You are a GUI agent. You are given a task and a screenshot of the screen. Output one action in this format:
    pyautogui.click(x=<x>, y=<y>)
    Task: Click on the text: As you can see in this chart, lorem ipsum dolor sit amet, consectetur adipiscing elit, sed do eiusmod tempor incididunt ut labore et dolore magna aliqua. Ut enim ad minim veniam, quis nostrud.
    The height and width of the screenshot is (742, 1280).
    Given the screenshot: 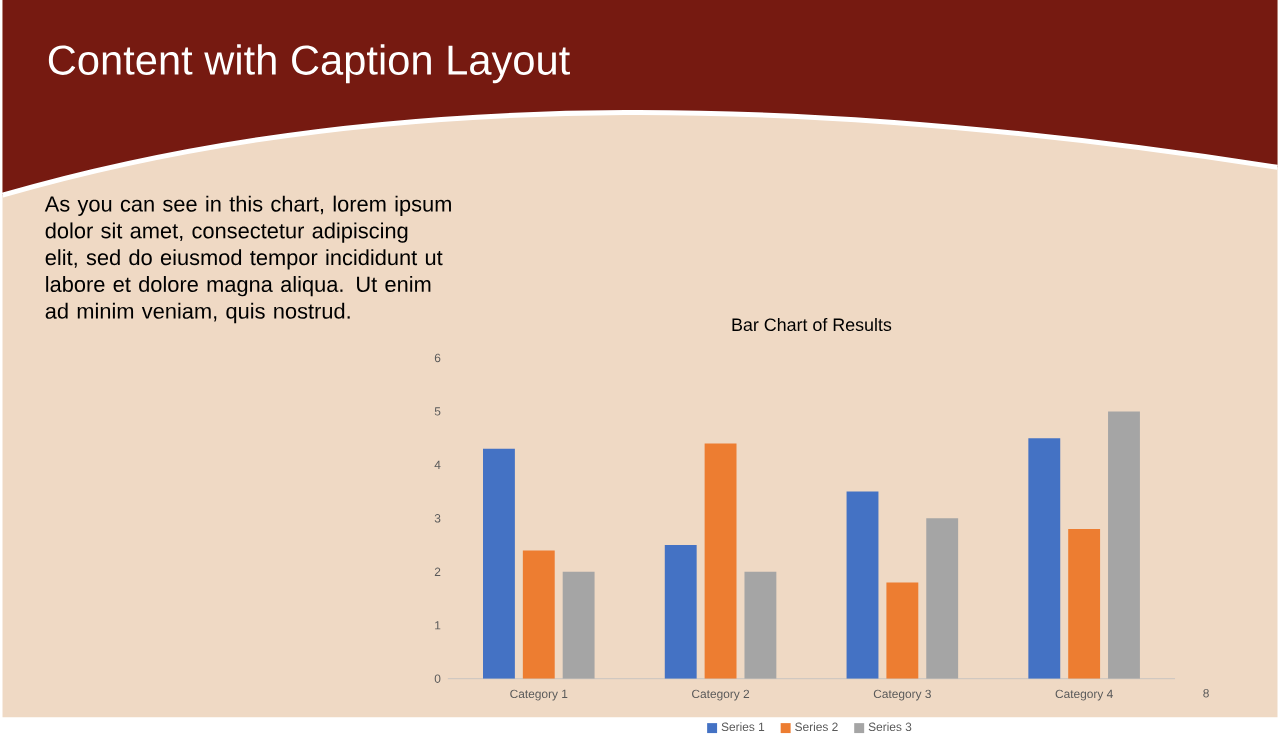 What is the action you would take?
    pyautogui.click(x=247, y=259)
    